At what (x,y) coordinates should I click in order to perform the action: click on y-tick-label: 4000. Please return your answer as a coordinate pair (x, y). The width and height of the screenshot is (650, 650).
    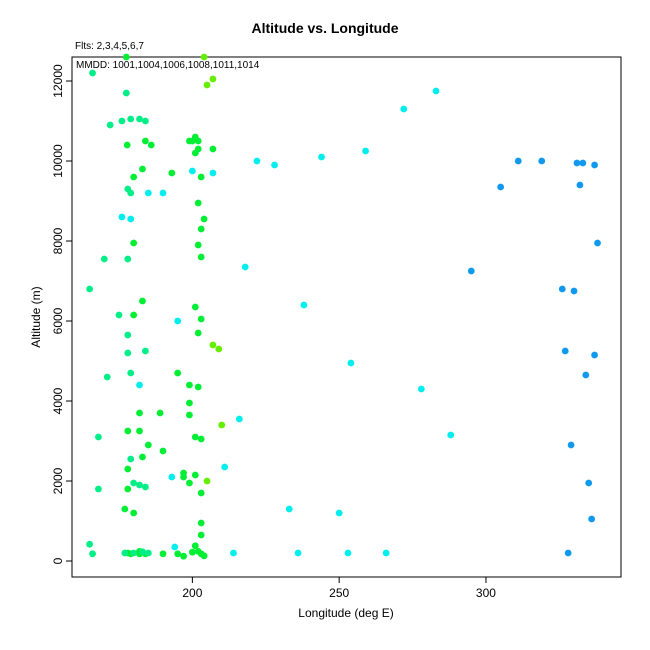
    Looking at the image, I should click on (58, 400).